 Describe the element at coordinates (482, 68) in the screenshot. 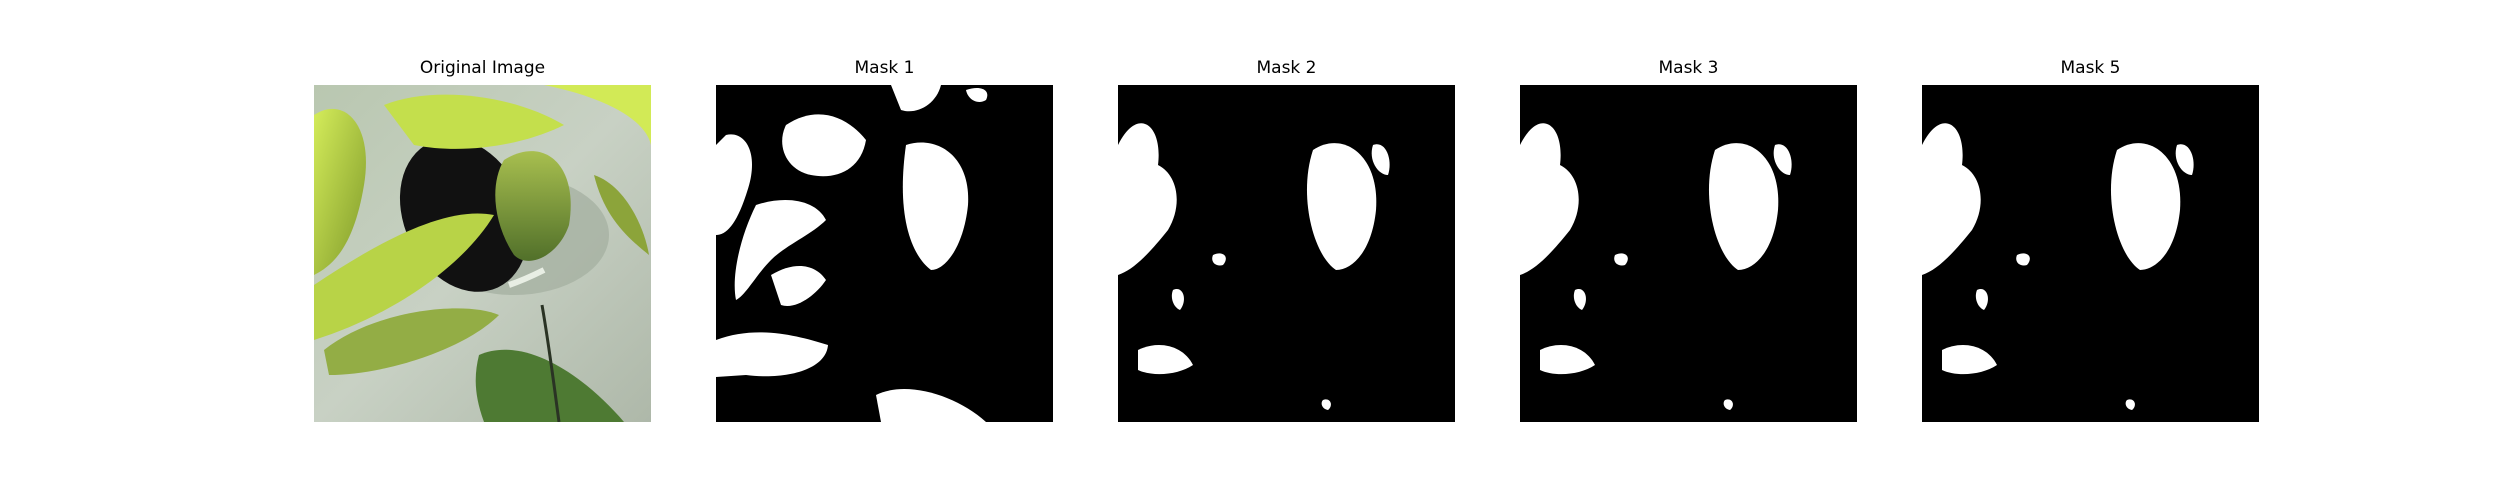

I see `panel-title: Original Image` at that location.